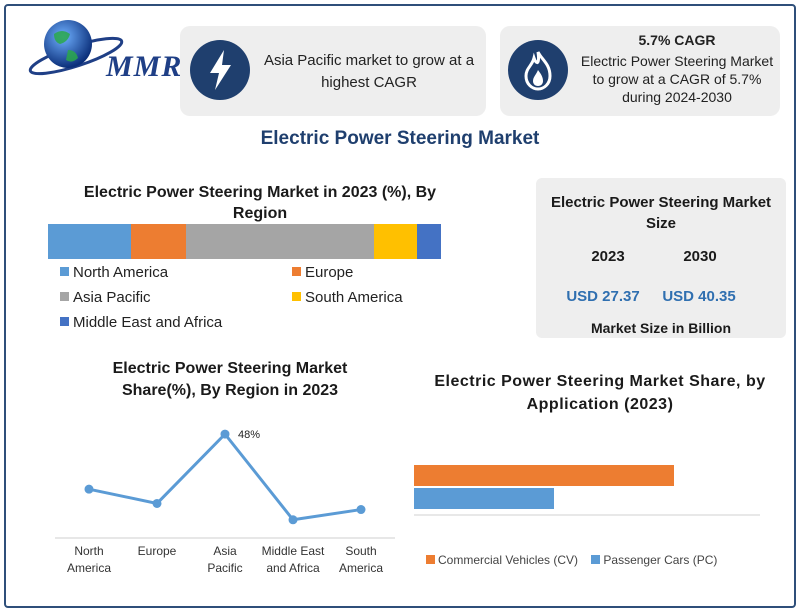  Describe the element at coordinates (544, 475) in the screenshot. I see `app-bar-commercial` at that location.